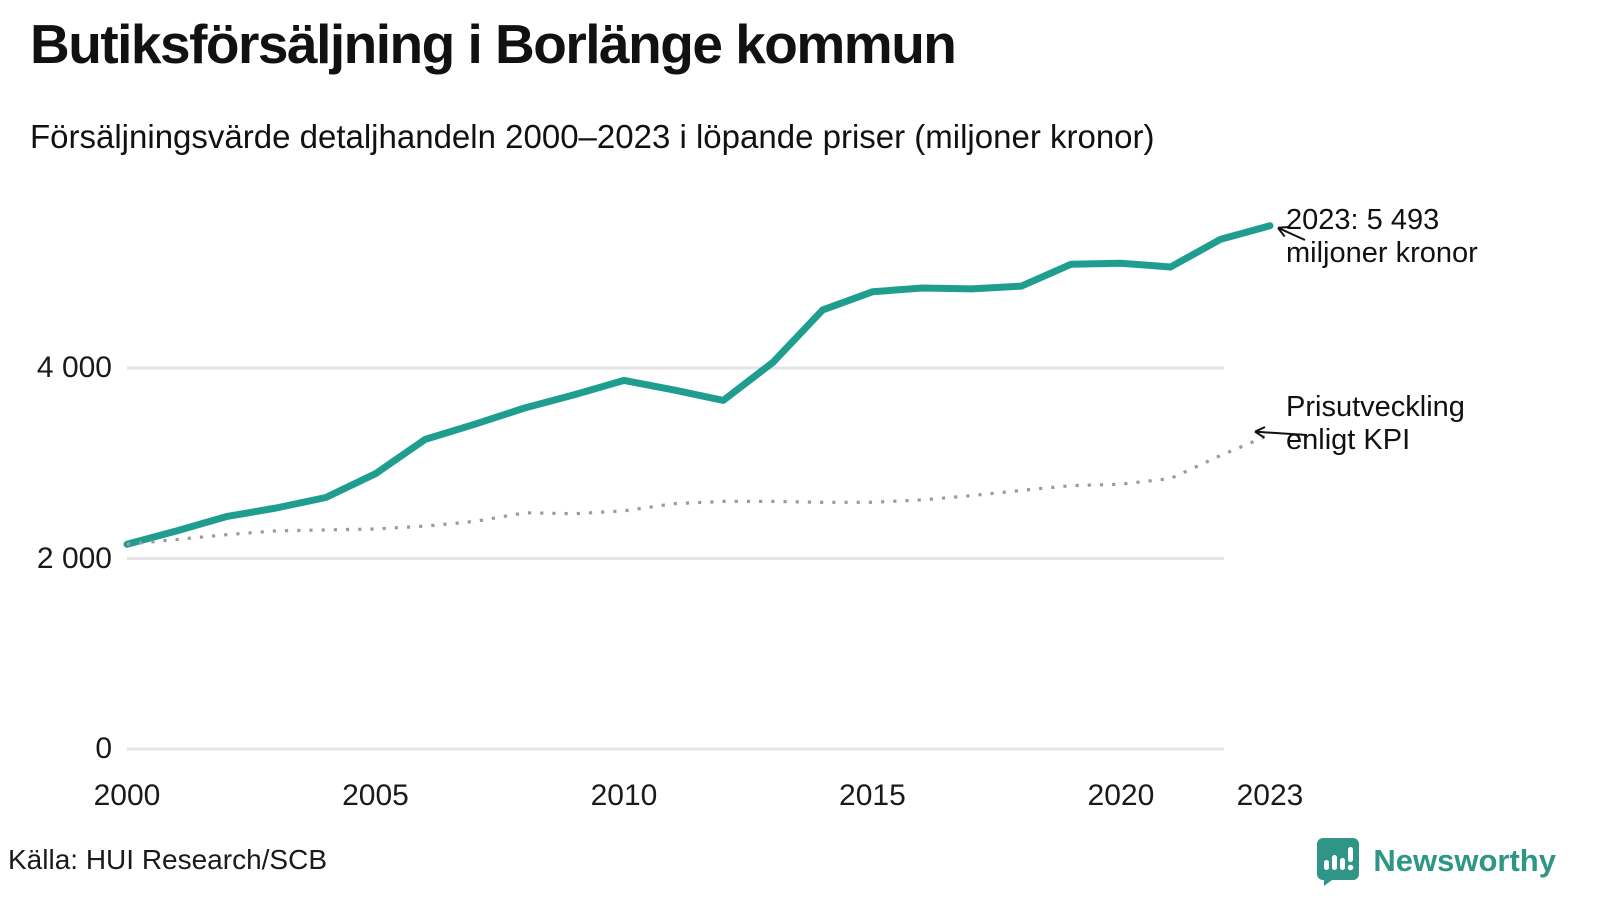 Image resolution: width=1600 pixels, height=900 pixels. I want to click on newsworthy-icon, so click(1338, 862).